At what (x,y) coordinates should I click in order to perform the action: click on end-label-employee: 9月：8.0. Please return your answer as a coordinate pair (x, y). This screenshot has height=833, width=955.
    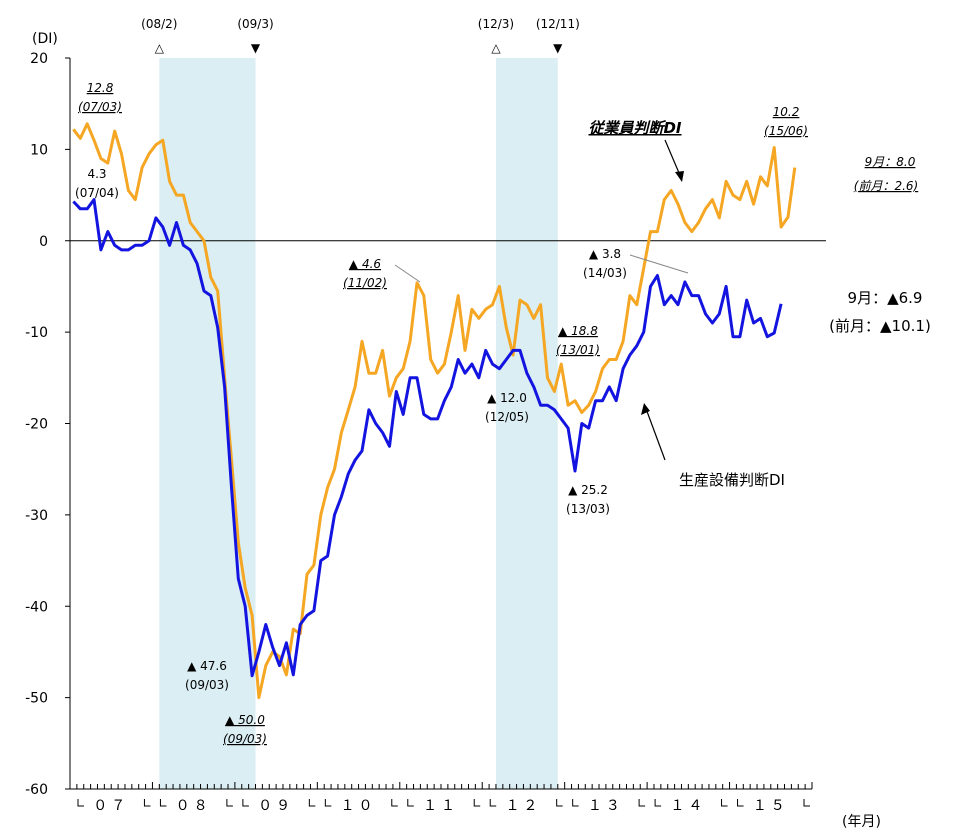
    Looking at the image, I should click on (890, 162).